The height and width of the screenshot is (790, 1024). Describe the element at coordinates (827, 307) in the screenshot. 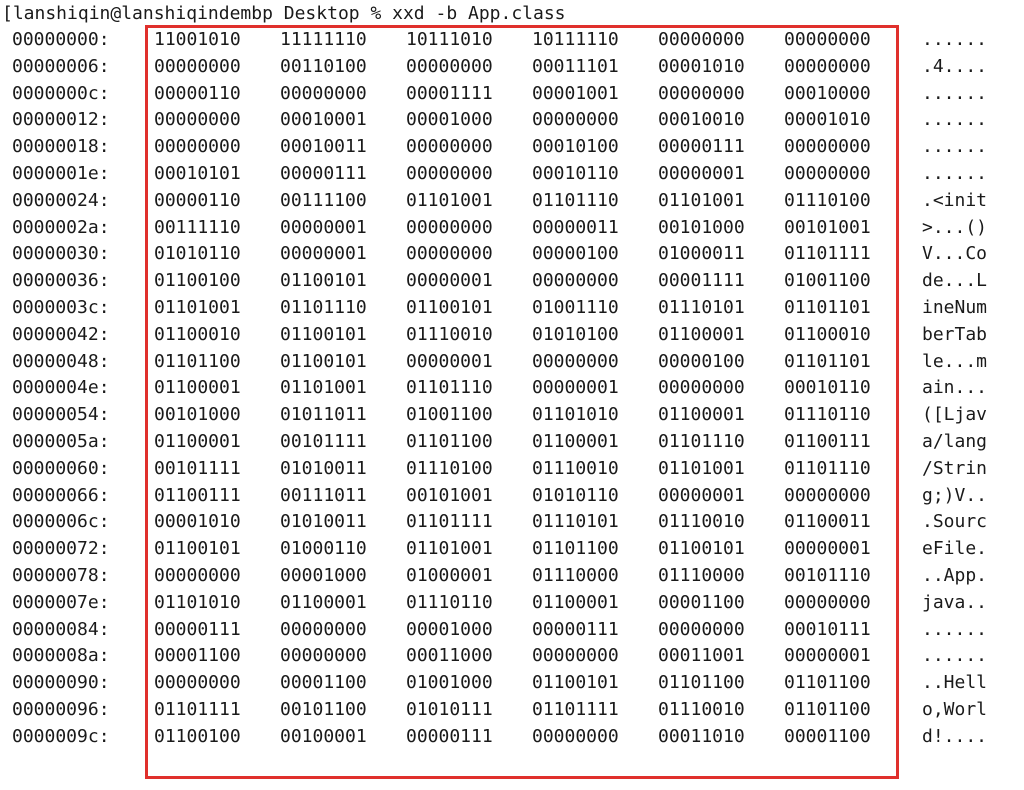

I see `byte-value: 01101101` at that location.